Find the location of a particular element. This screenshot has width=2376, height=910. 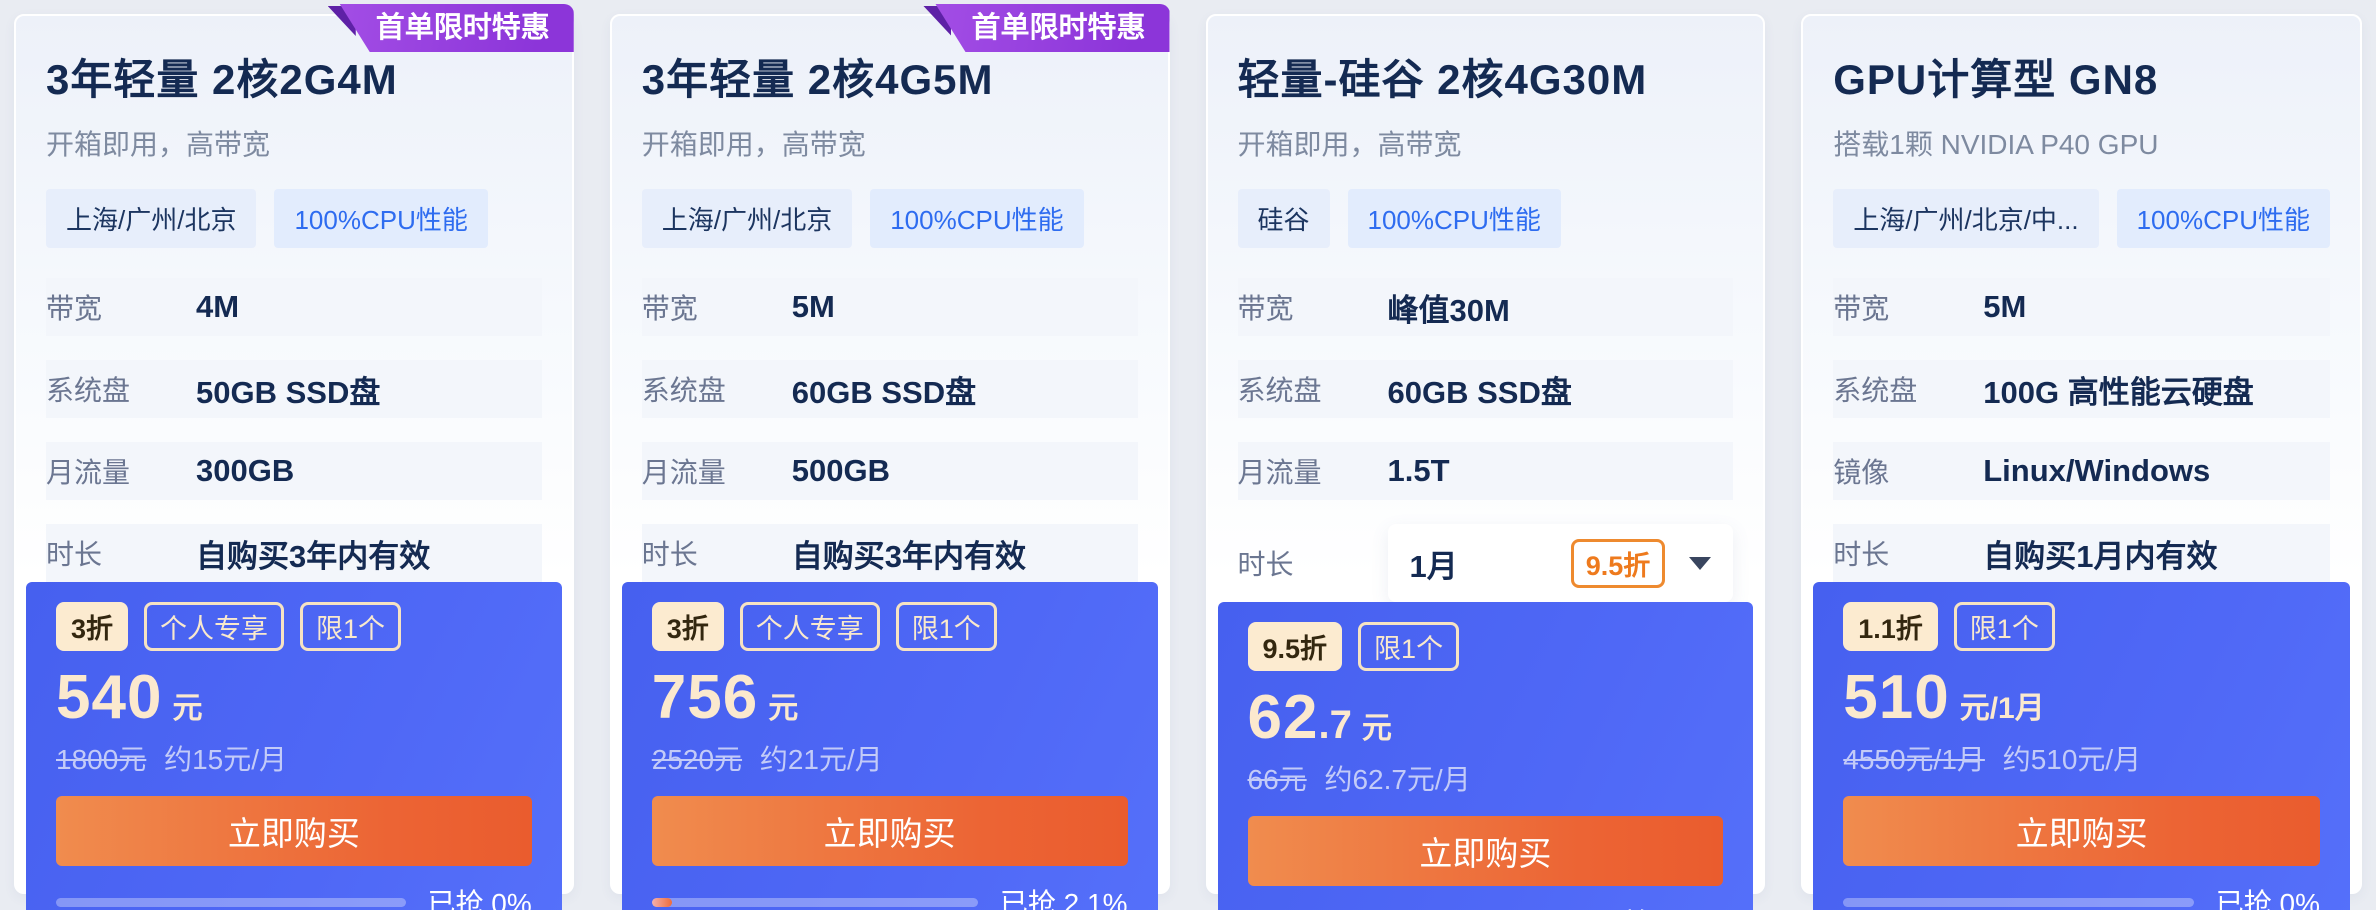

deal-panel: 9.5折 限1个 62 .7 元 66元 约62.7元/月 立即购买 is located at coordinates (1485, 756).